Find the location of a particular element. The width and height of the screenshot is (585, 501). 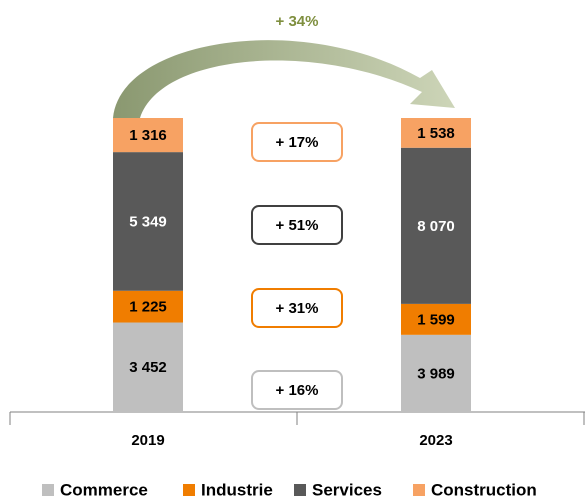

legend-label: Commerce is located at coordinates (104, 489).